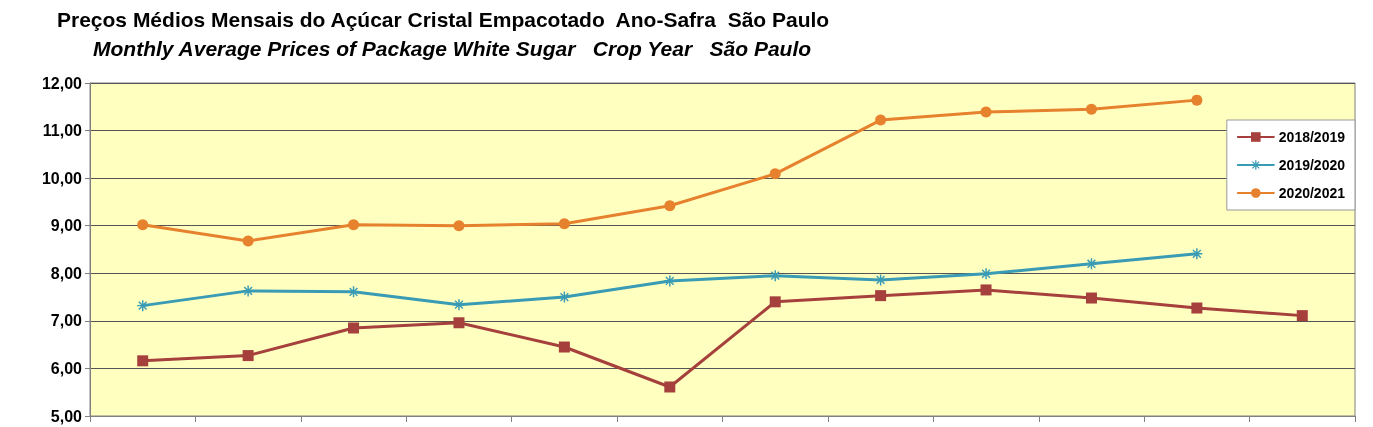  What do you see at coordinates (66, 273) in the screenshot?
I see `y-tick-label: 8,00` at bounding box center [66, 273].